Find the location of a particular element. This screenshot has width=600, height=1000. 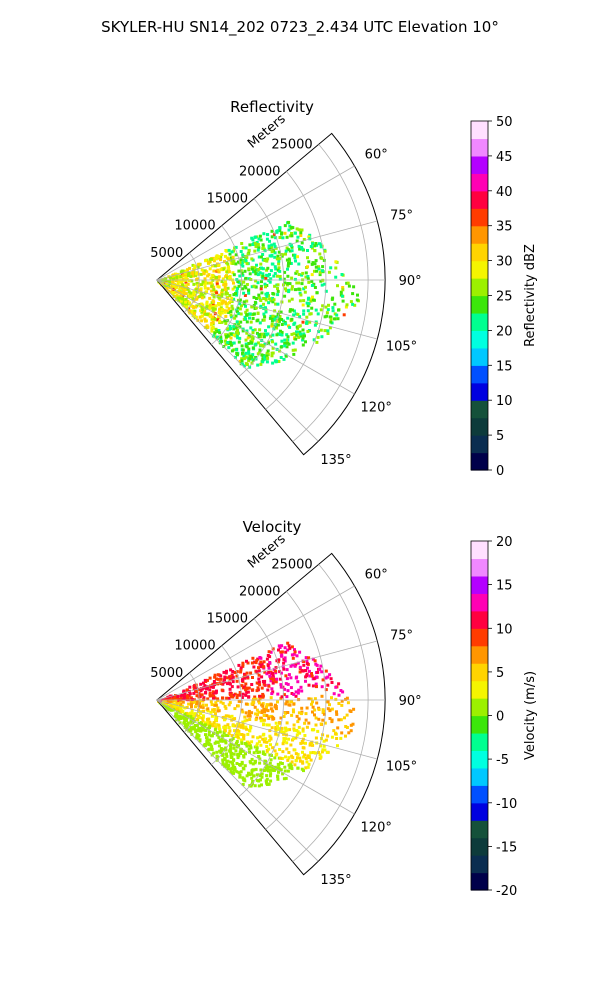

colorbar-tick-label: 15 is located at coordinates (504, 366).